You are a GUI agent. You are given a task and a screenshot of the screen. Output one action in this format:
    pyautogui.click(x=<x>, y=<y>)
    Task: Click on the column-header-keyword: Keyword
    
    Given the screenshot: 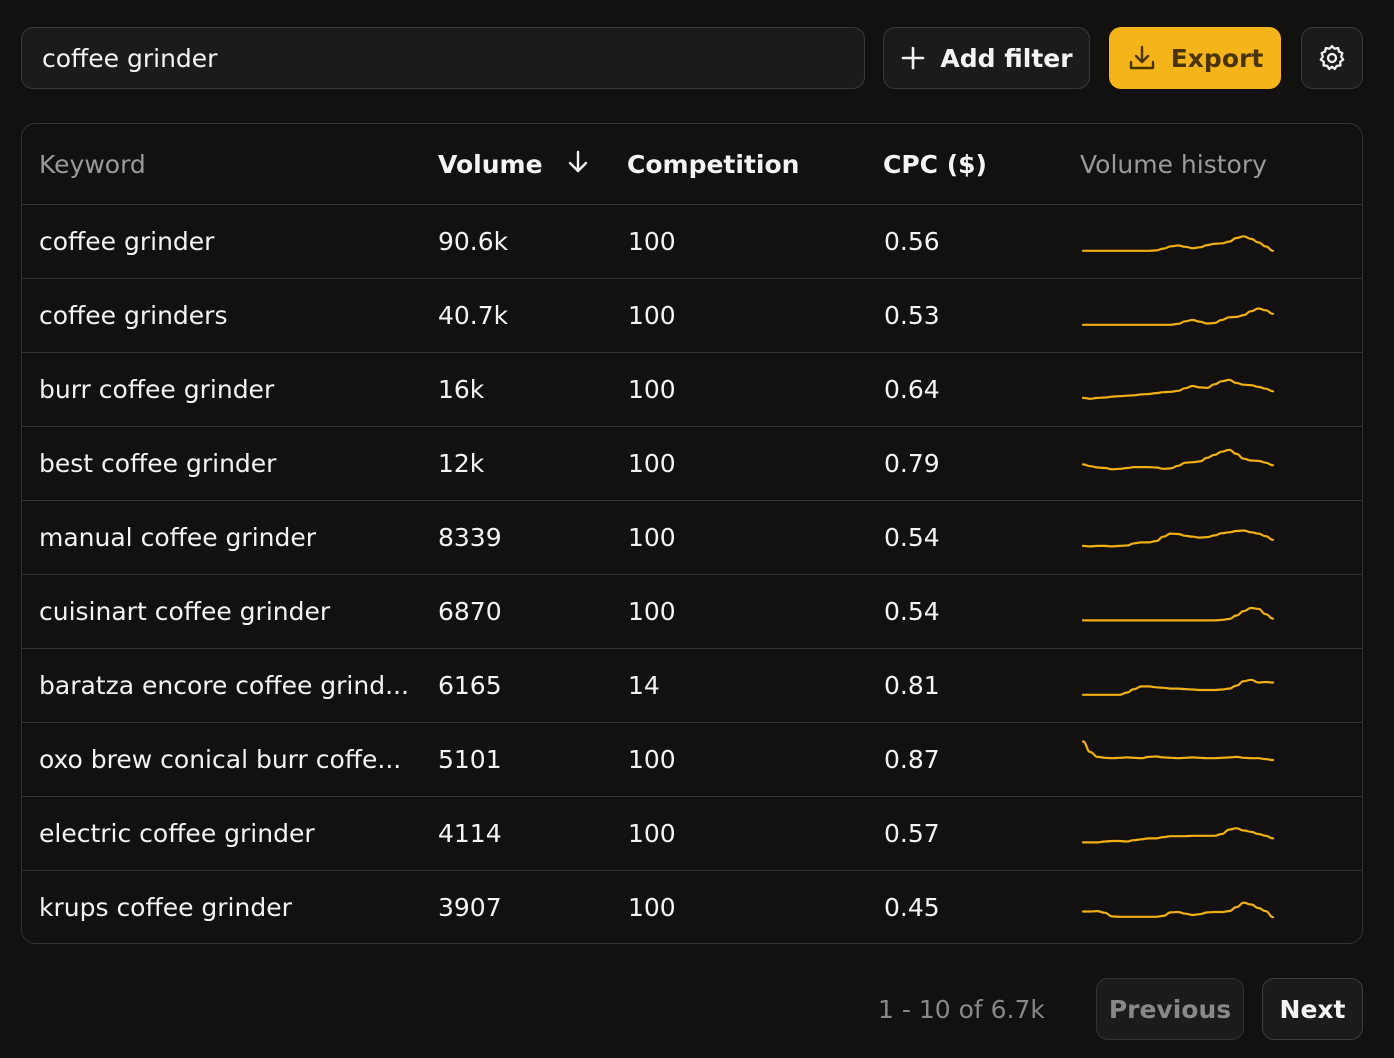 What is the action you would take?
    pyautogui.click(x=92, y=164)
    